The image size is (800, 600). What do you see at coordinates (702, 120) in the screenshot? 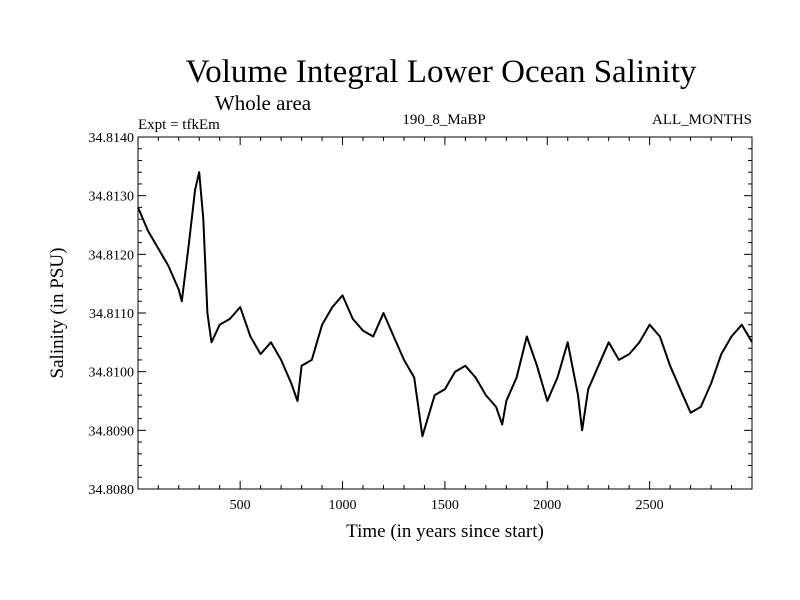
I see `period-label: ALL_MONTHS` at bounding box center [702, 120].